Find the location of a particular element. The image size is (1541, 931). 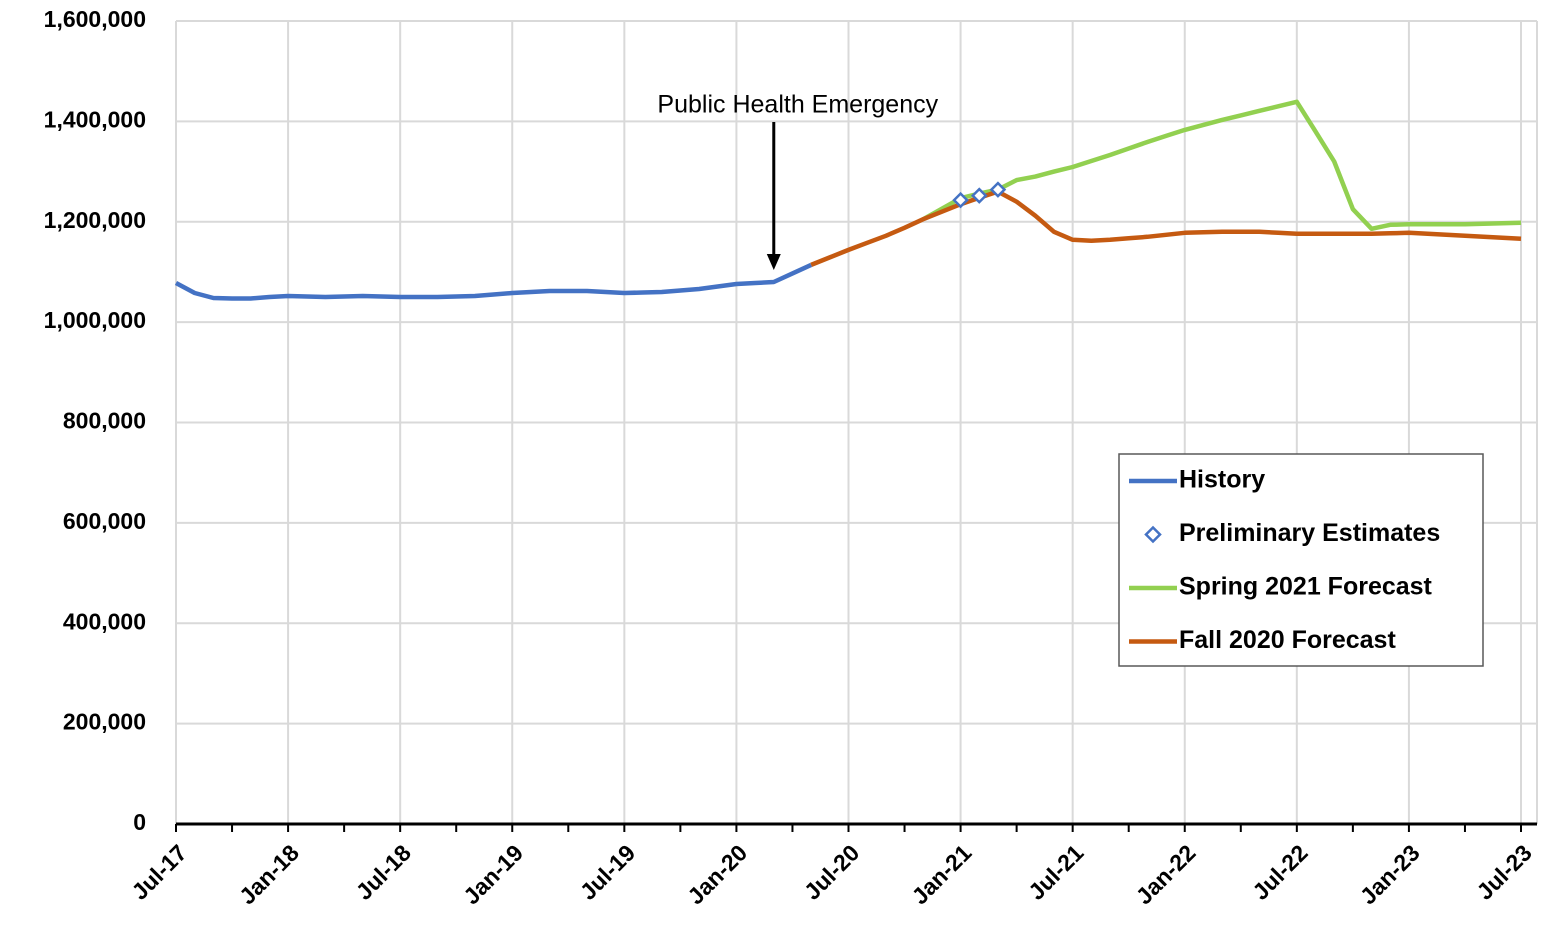

y-tick-label: 600,000 is located at coordinates (104, 521).